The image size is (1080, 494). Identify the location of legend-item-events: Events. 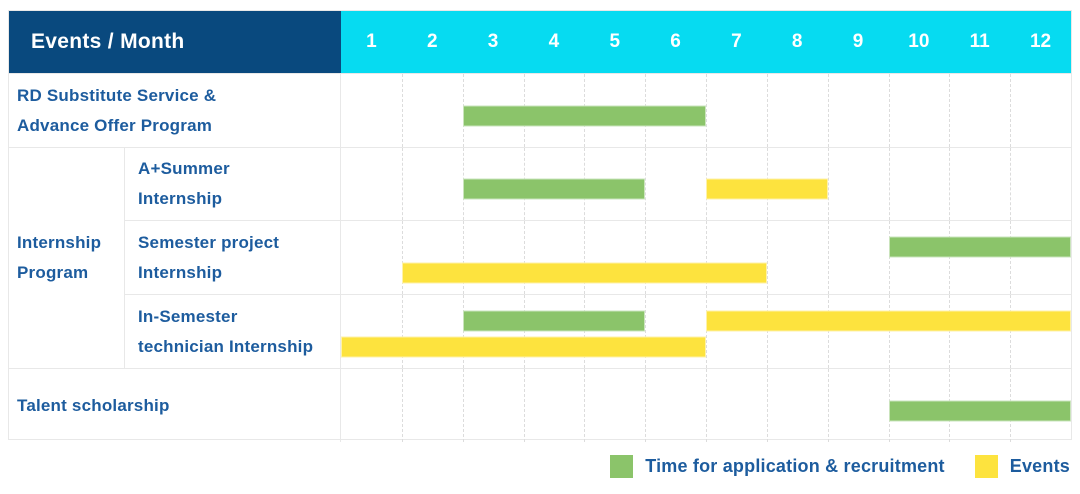
(1022, 466).